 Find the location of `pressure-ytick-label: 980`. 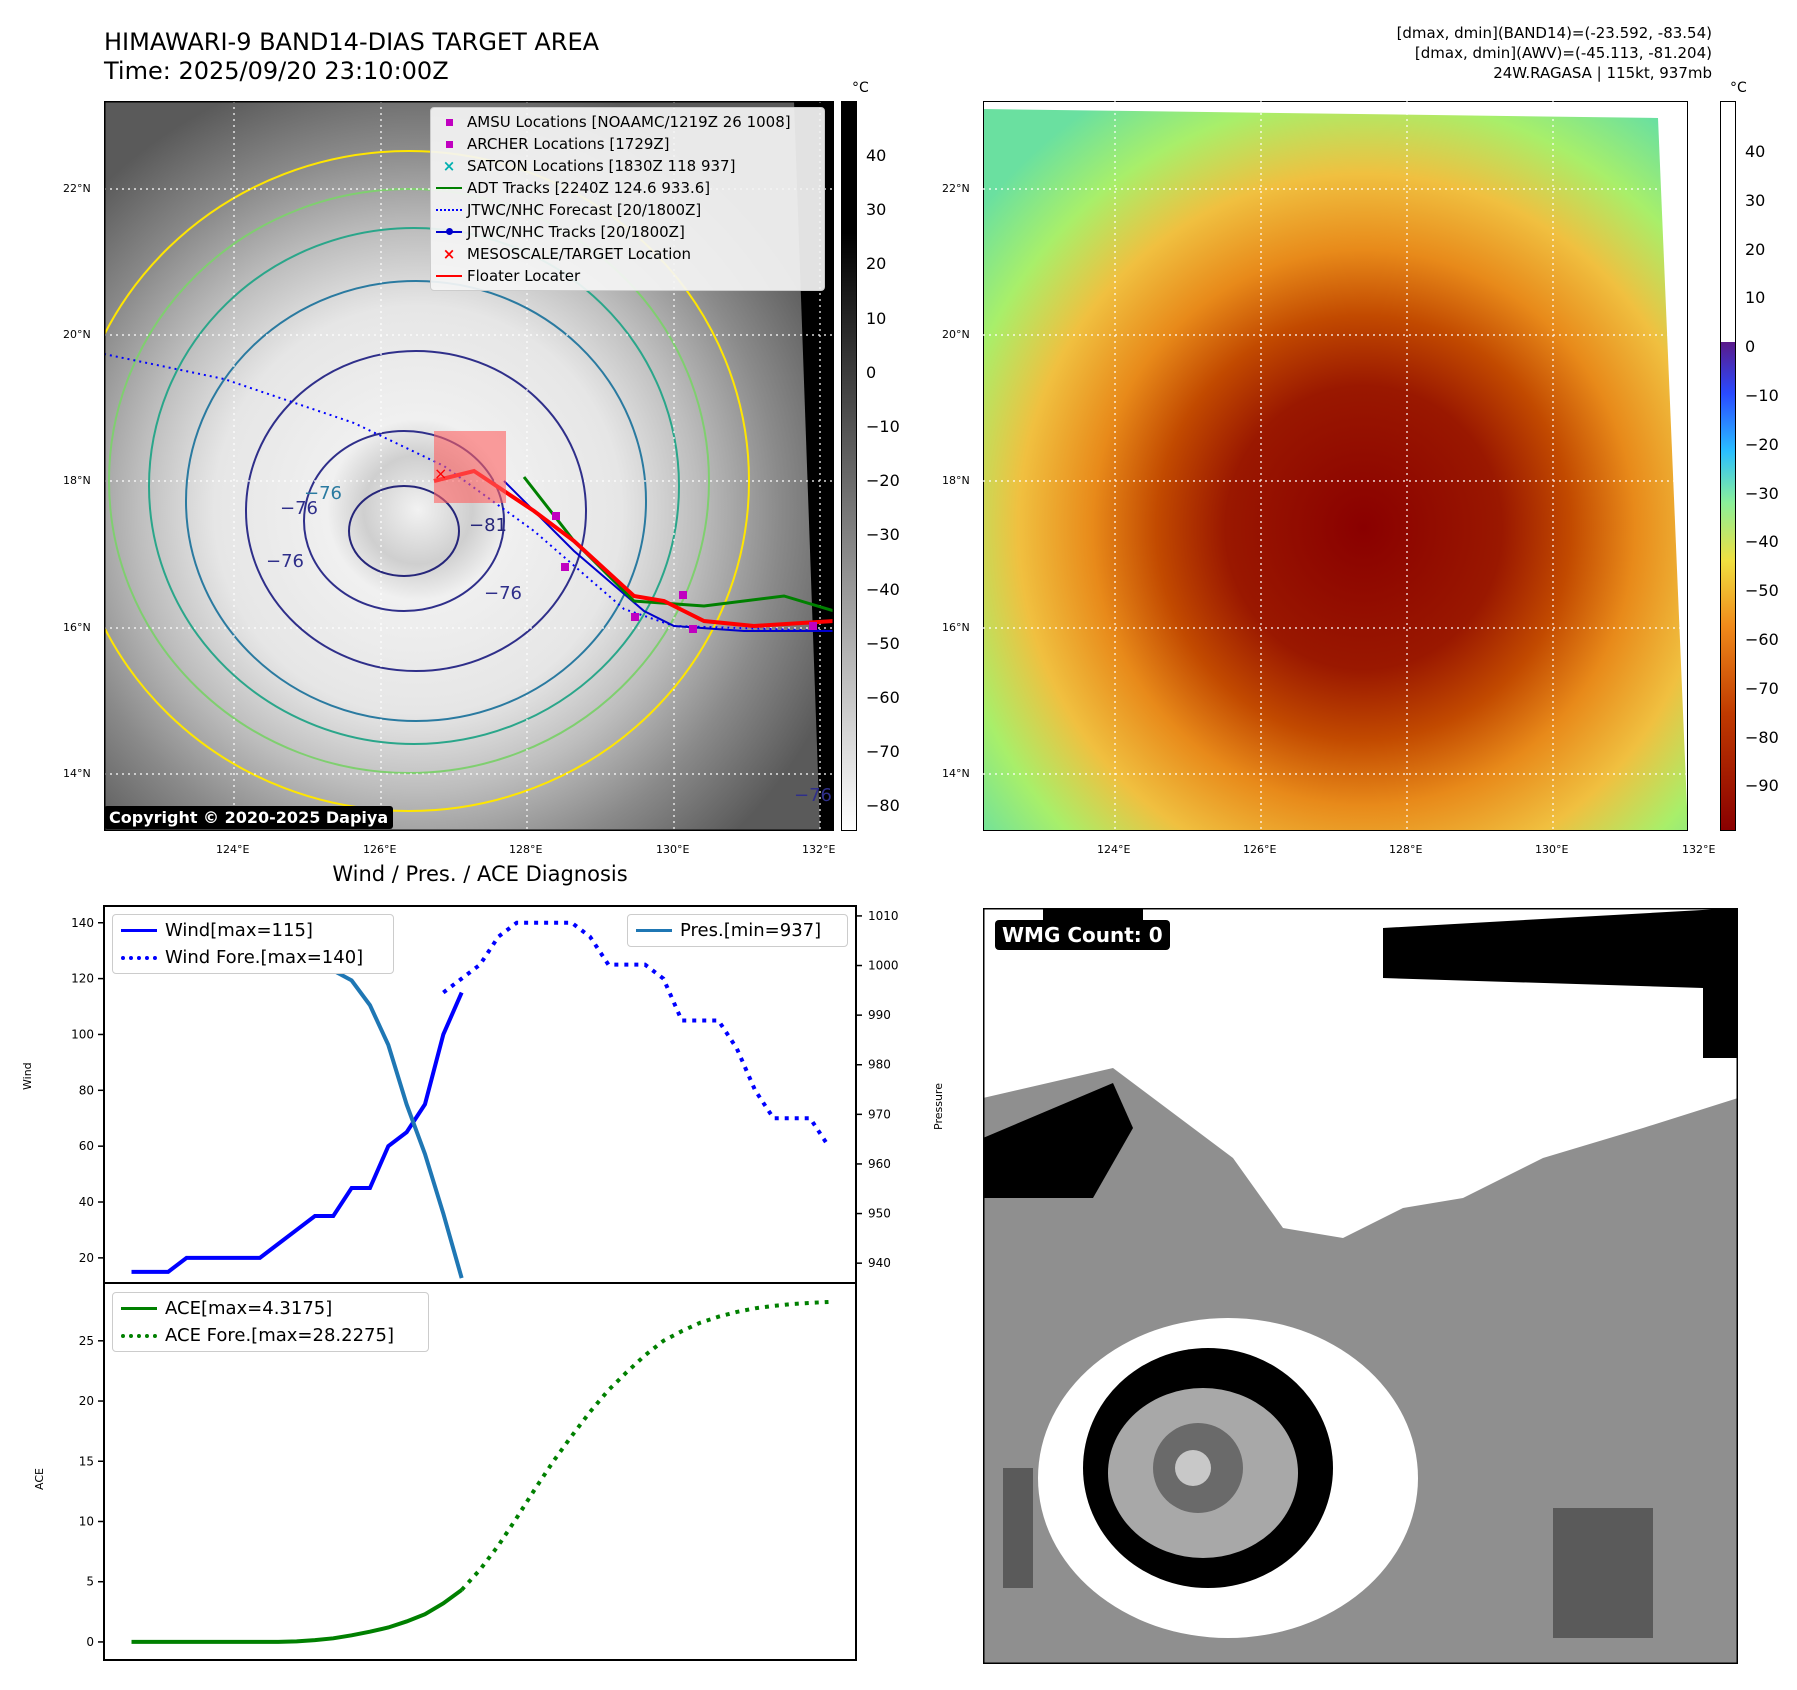

pressure-ytick-label: 980 is located at coordinates (879, 1065).